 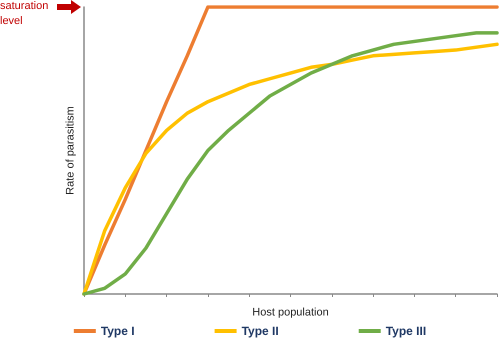 What do you see at coordinates (117, 331) in the screenshot?
I see `legend-label: Type I` at bounding box center [117, 331].